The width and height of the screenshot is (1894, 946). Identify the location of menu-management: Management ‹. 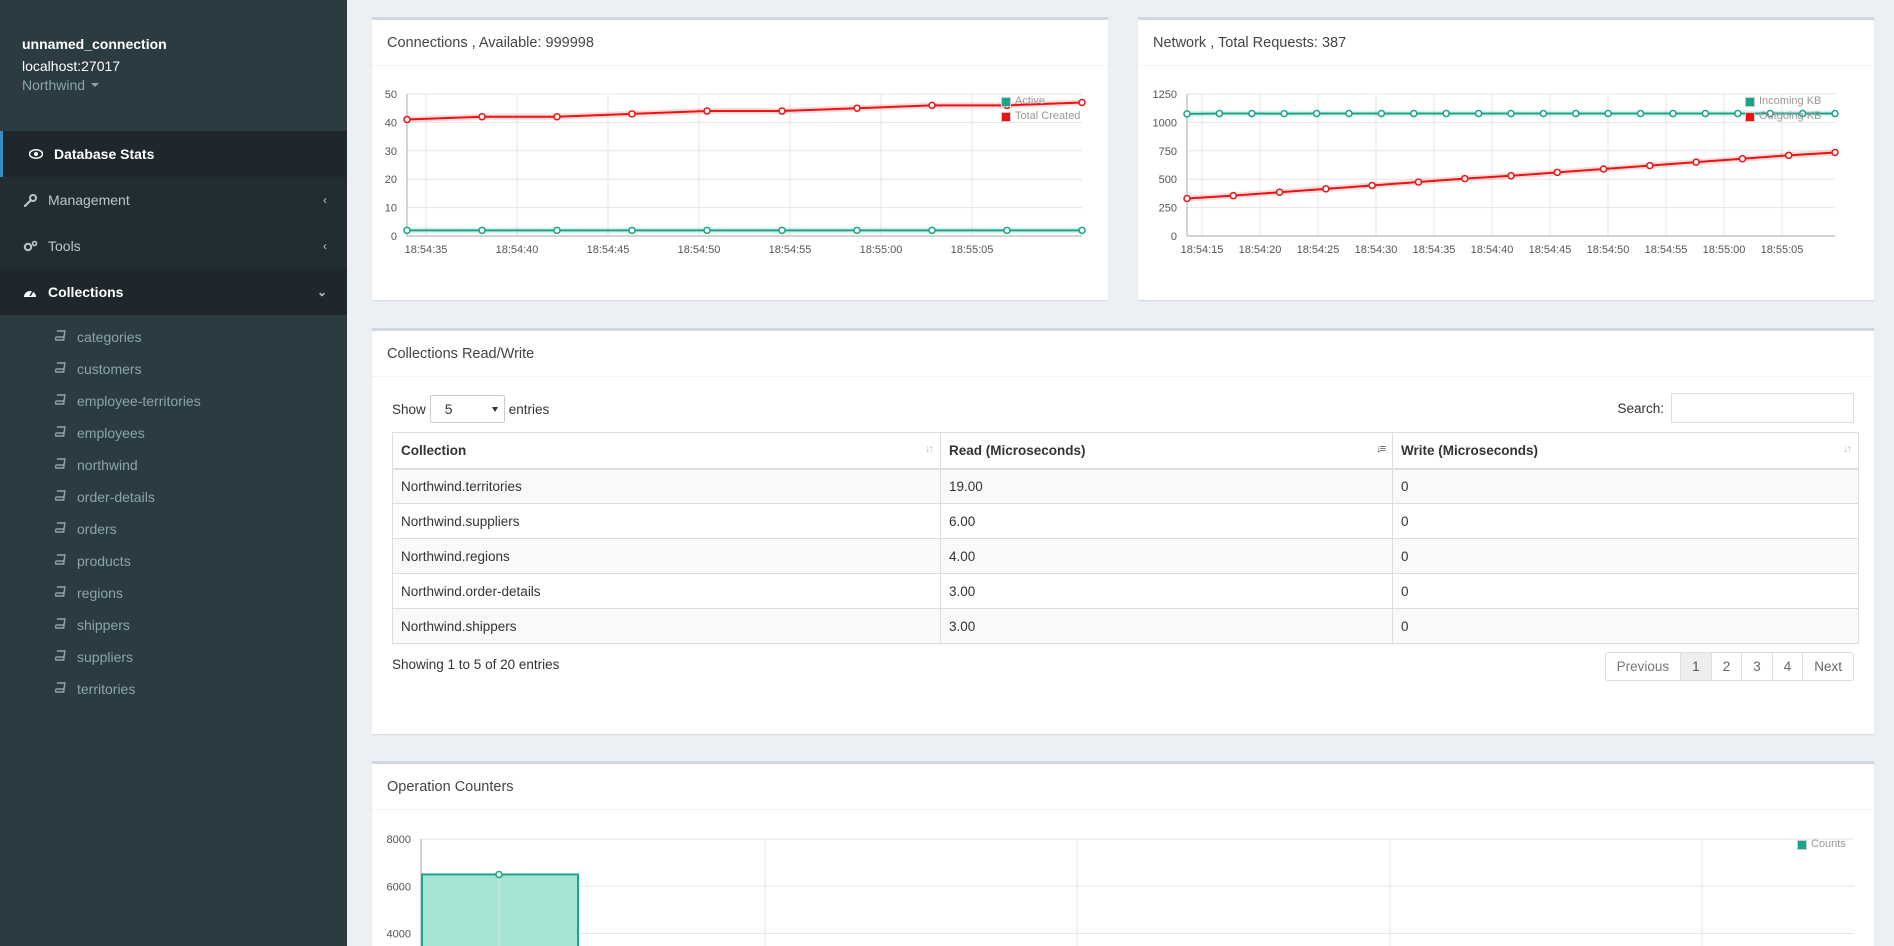
(173, 200).